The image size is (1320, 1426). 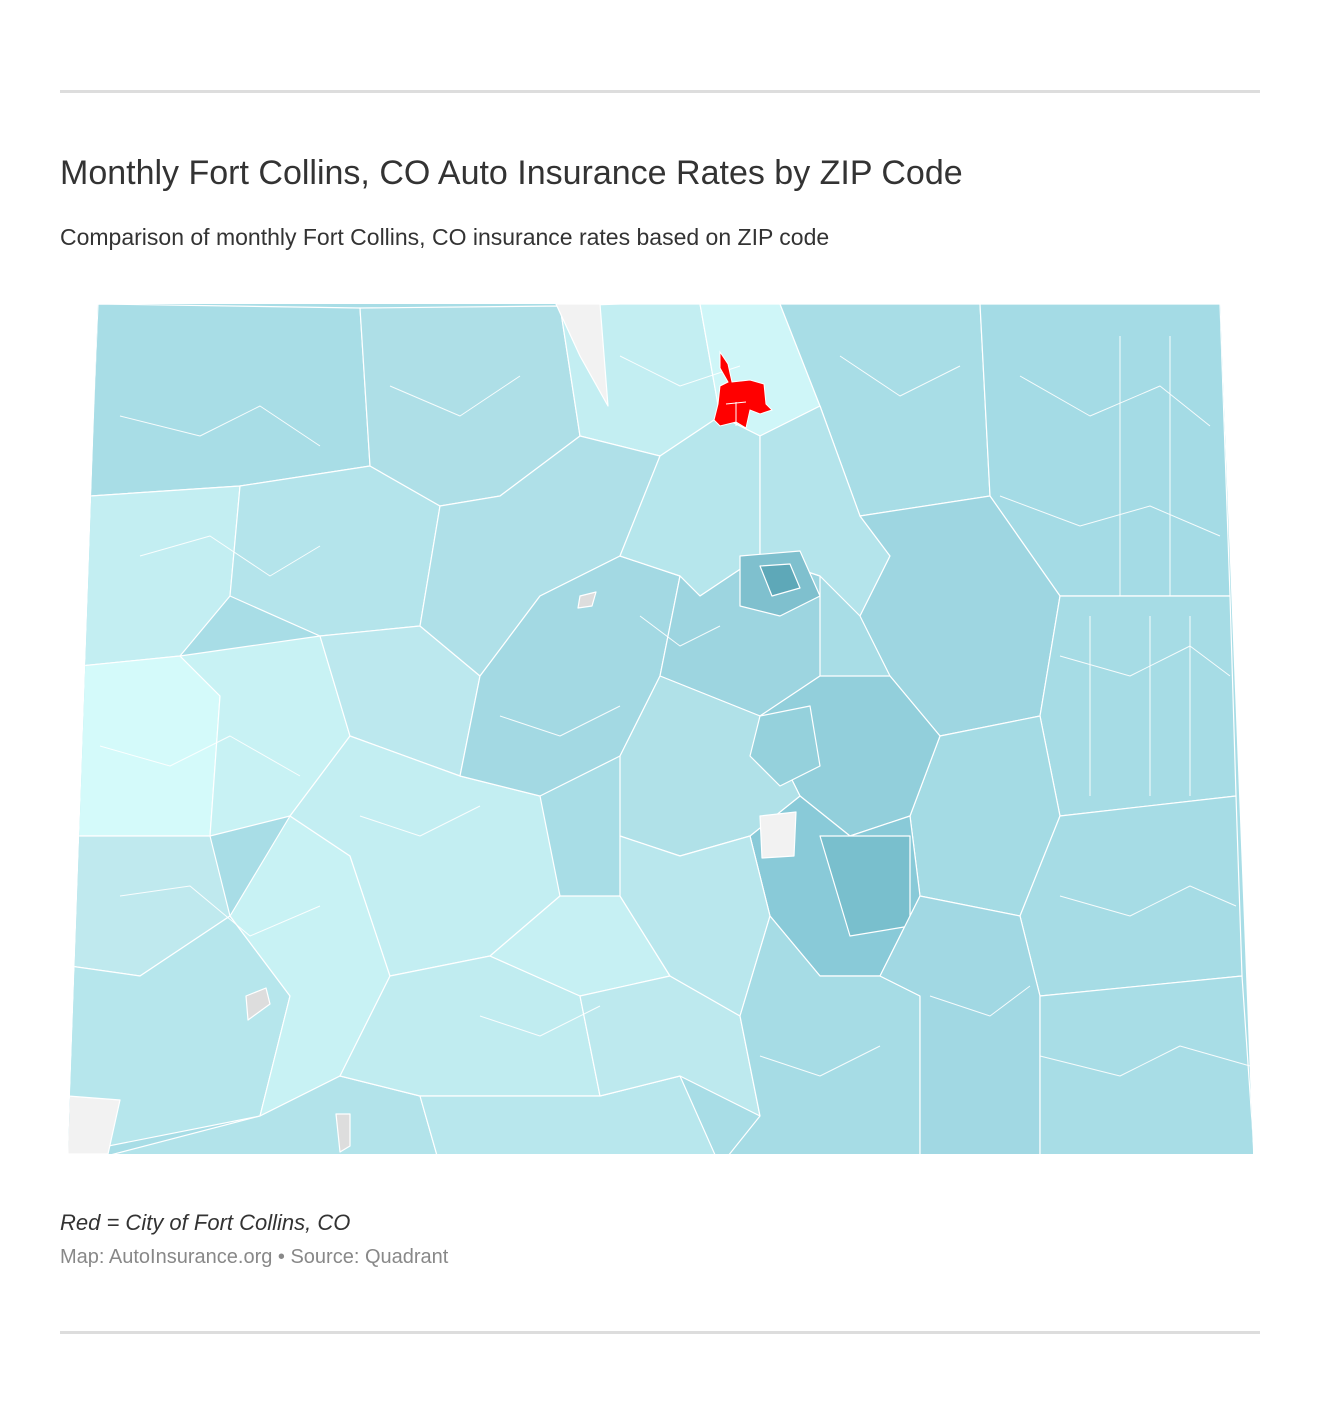 What do you see at coordinates (205, 1222) in the screenshot?
I see `legend-note: Red = City of Fort Collins, CO` at bounding box center [205, 1222].